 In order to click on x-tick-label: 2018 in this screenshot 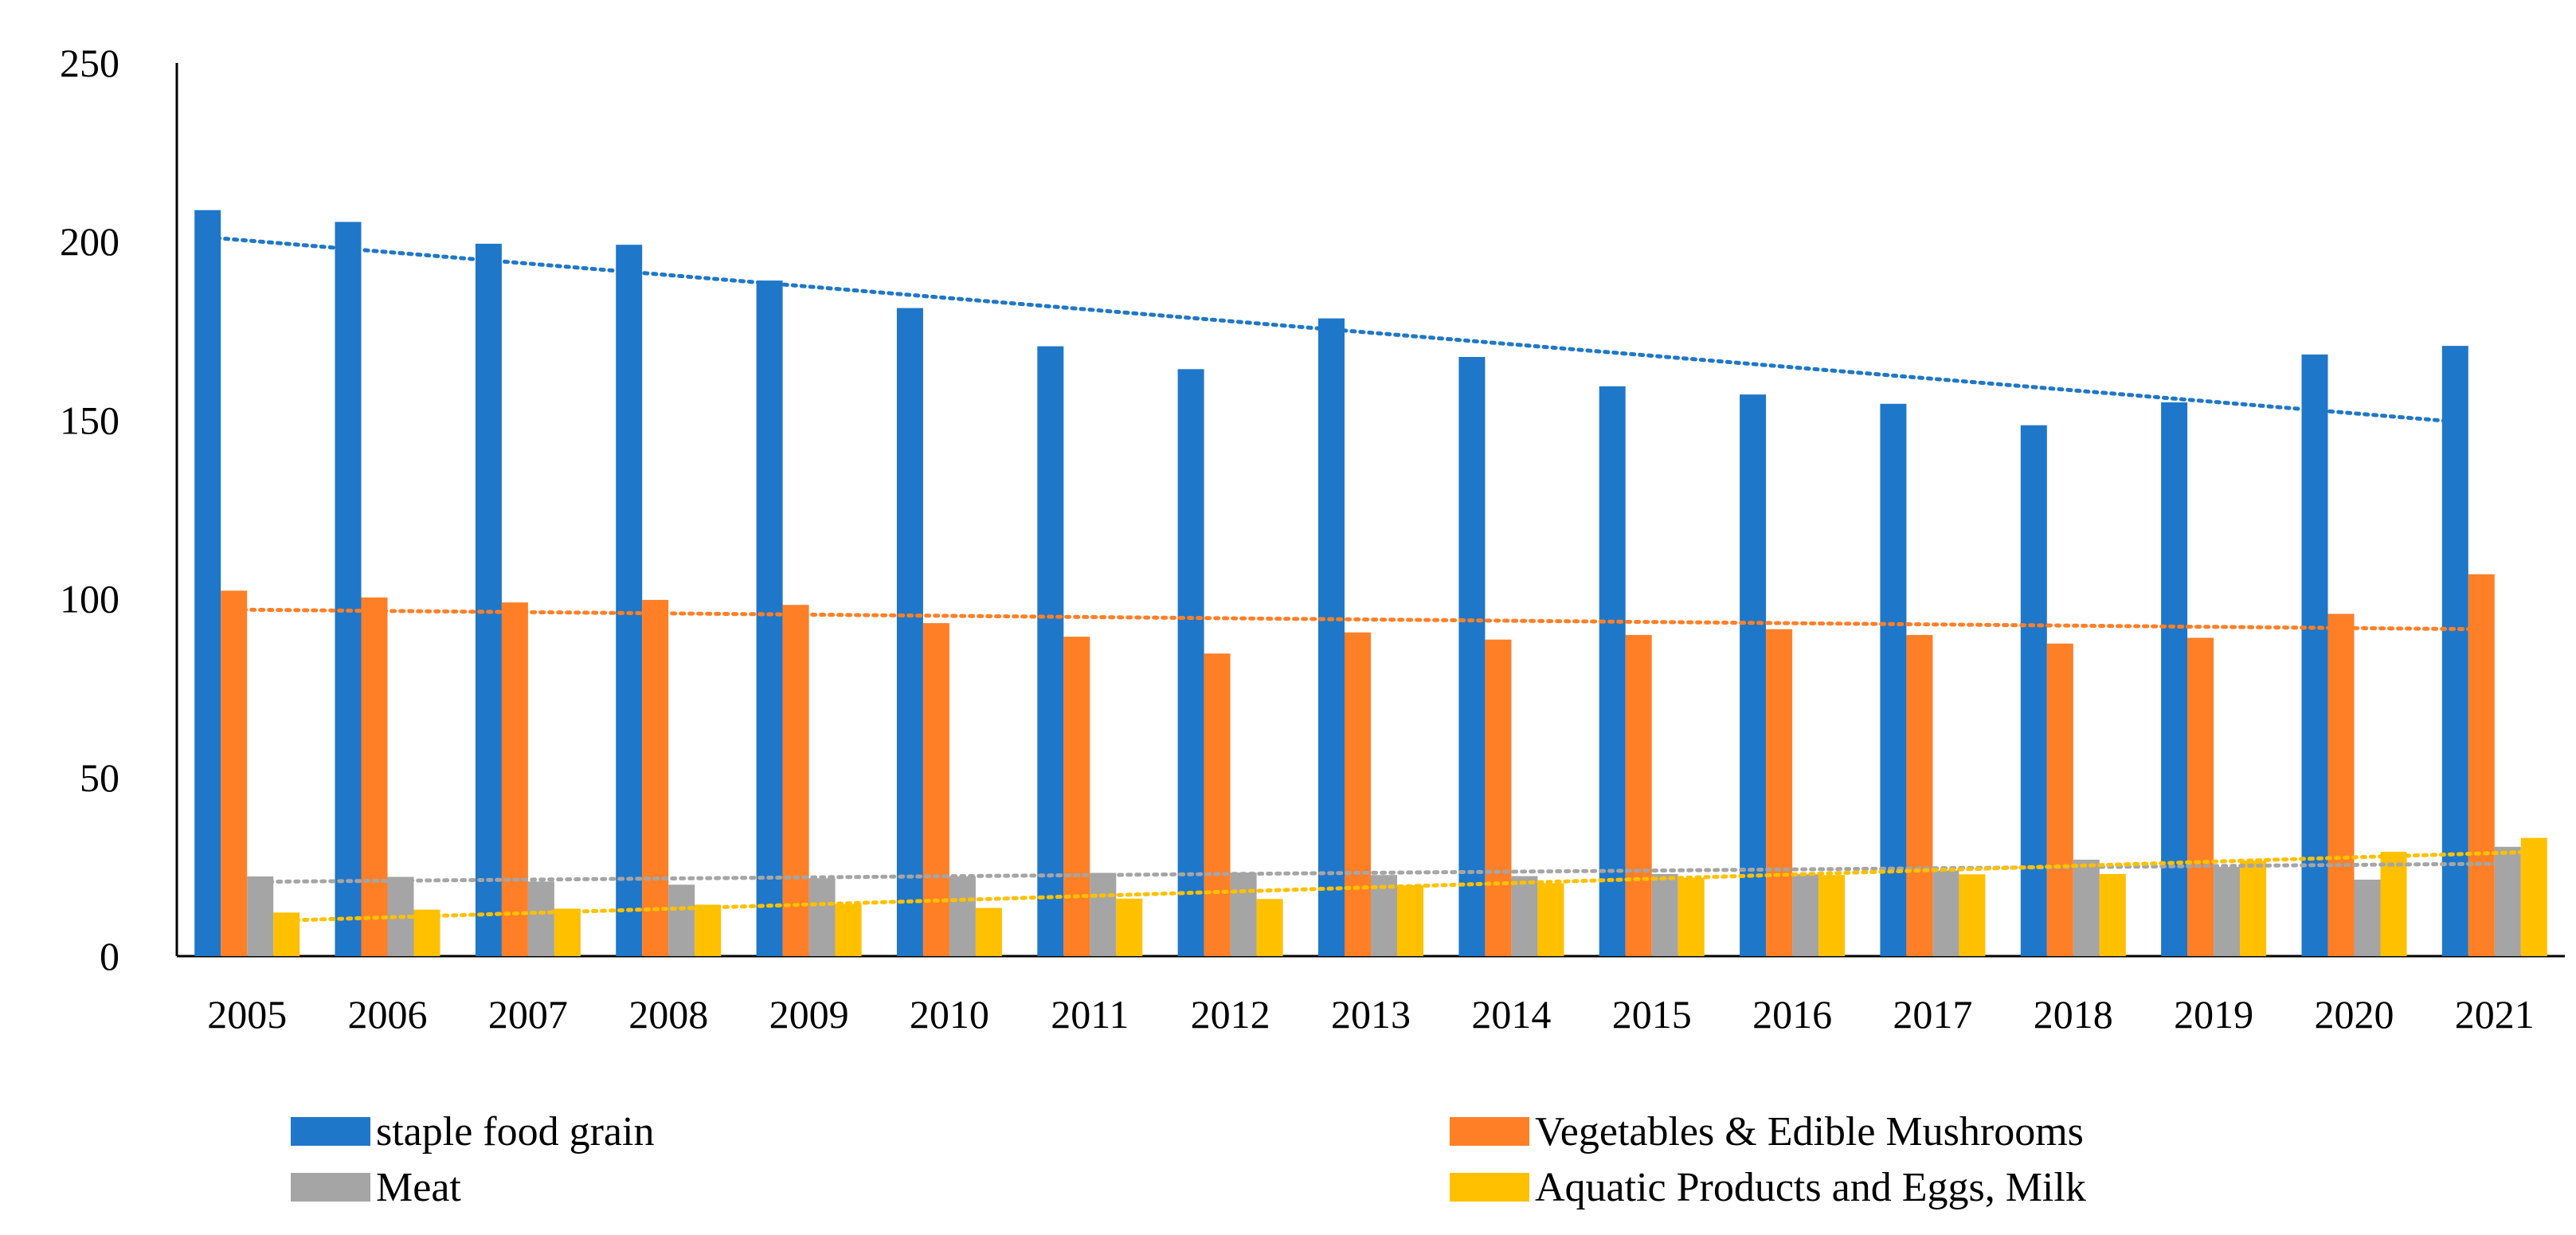, I will do `click(2073, 1014)`.